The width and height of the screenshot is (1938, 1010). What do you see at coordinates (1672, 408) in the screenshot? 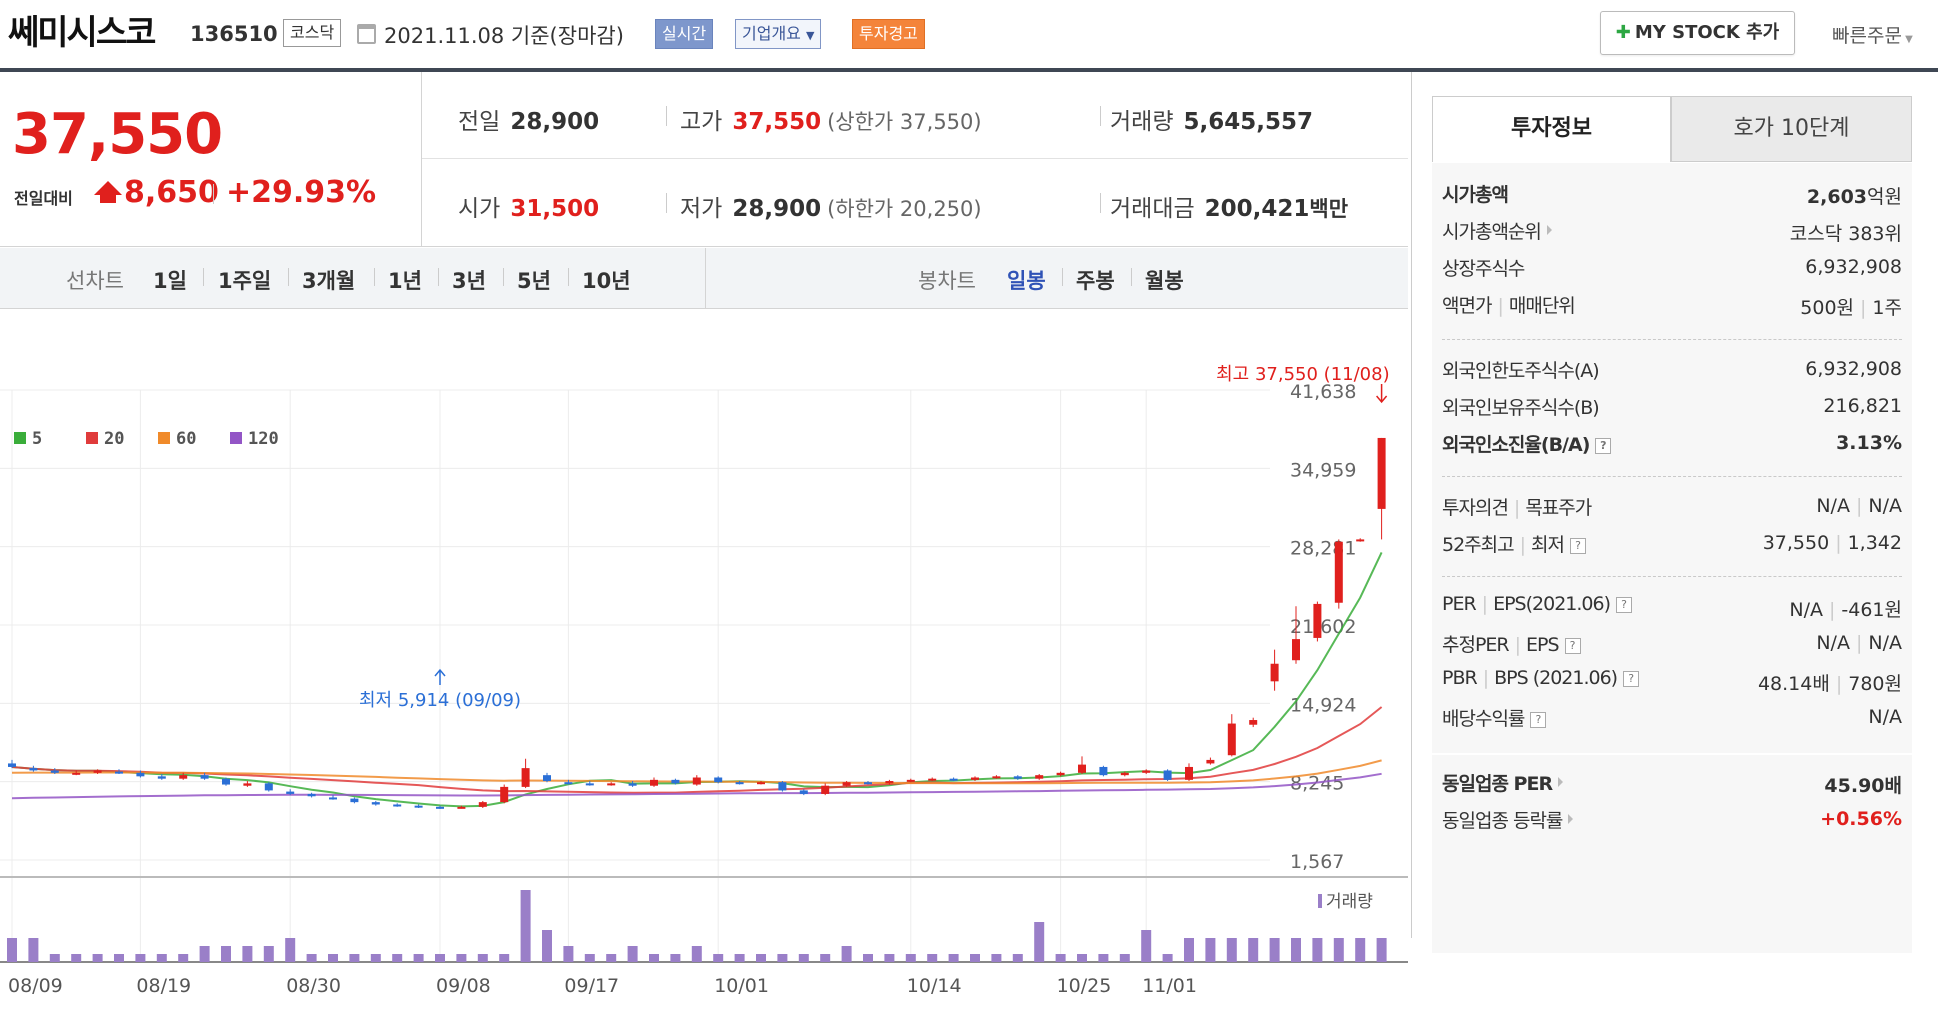
I see `row-foreign-hold: 외국인보유주식수(B) 216,821` at bounding box center [1672, 408].